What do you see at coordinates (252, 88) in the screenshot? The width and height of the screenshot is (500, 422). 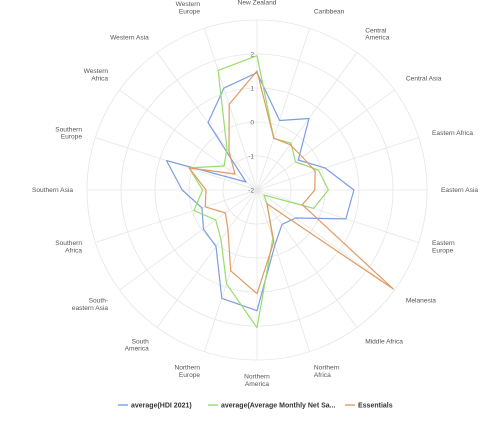 I see `radial-tick-label: 1` at bounding box center [252, 88].